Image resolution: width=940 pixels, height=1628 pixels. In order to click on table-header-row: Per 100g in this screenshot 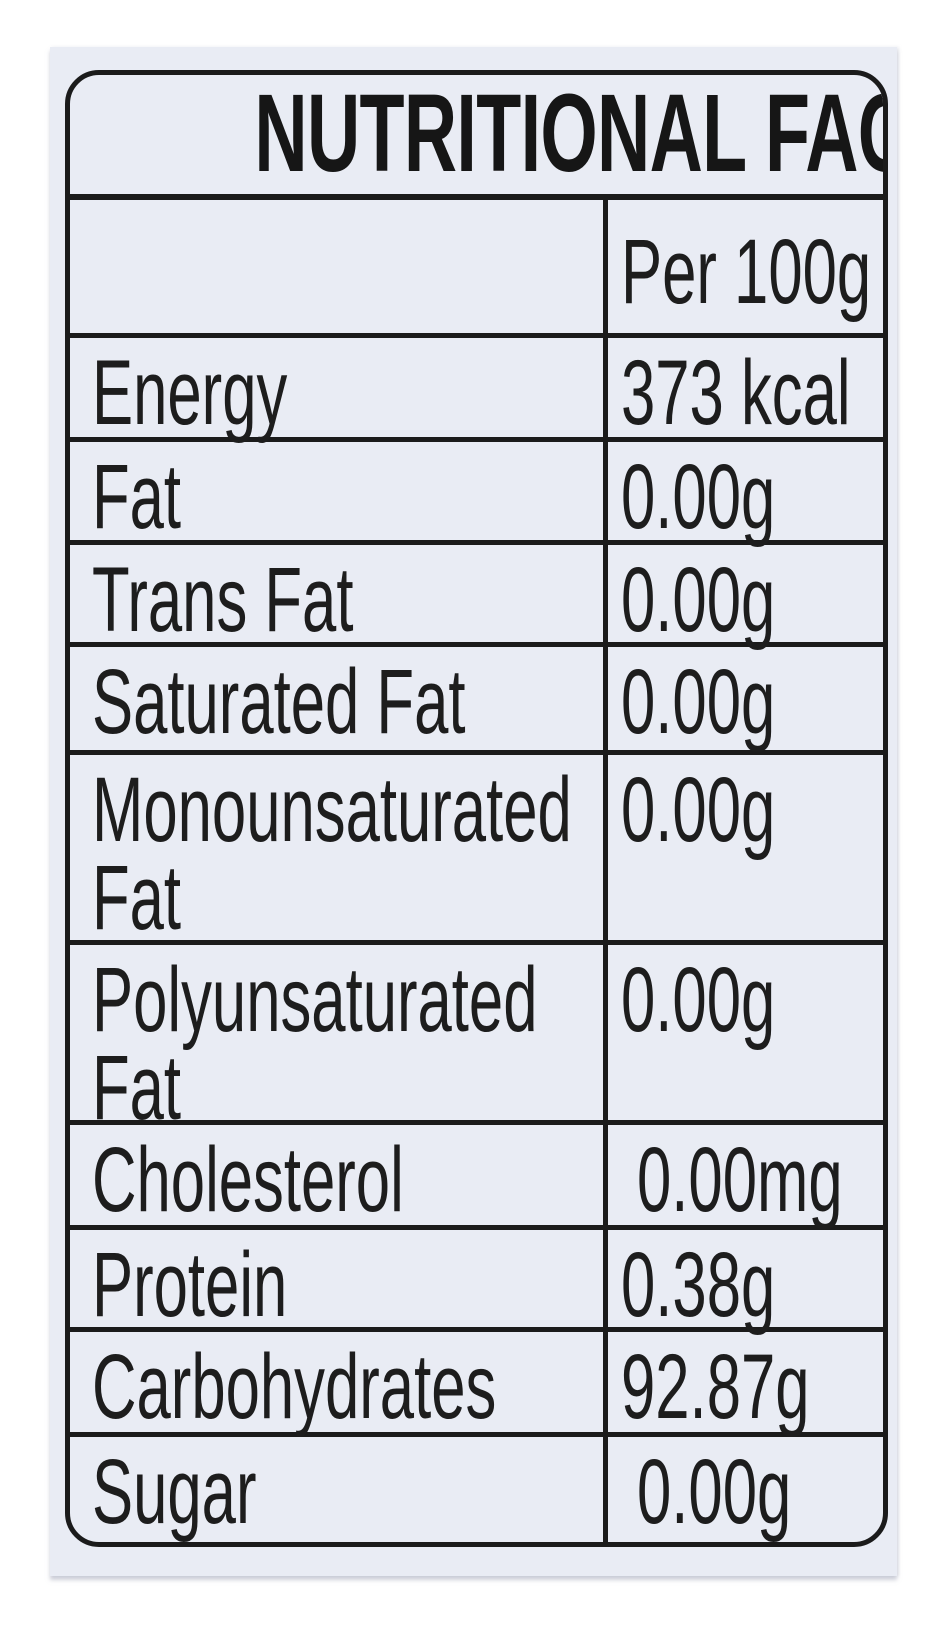, I will do `click(476, 269)`.